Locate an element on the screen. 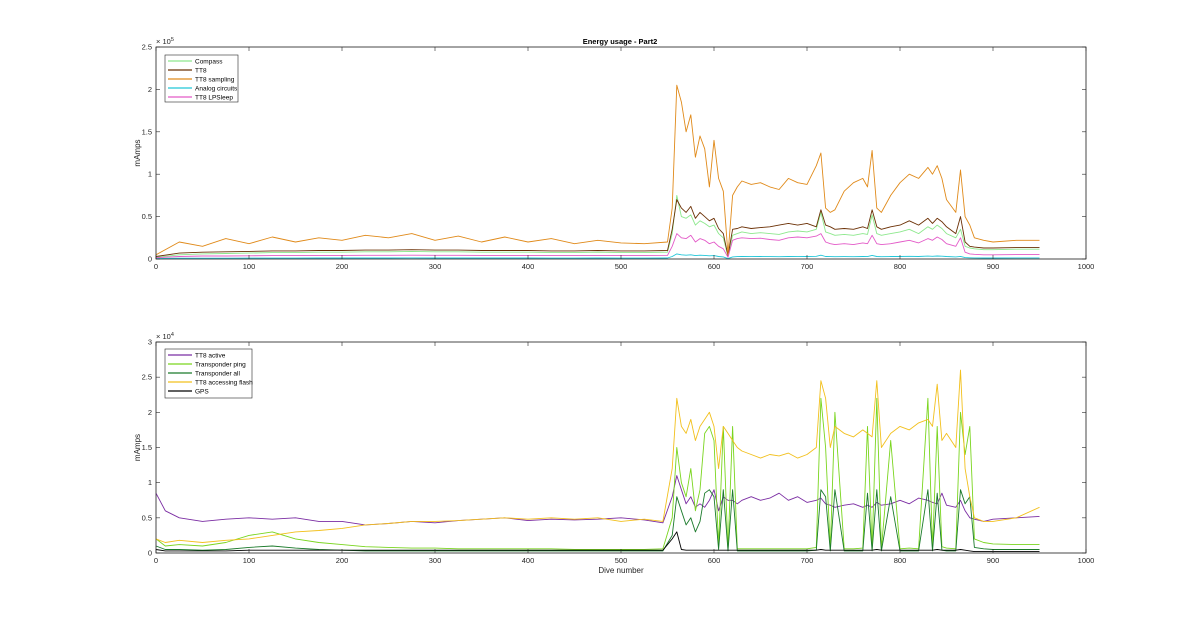 The width and height of the screenshot is (1200, 622). legend-item: Compass is located at coordinates (195, 61).